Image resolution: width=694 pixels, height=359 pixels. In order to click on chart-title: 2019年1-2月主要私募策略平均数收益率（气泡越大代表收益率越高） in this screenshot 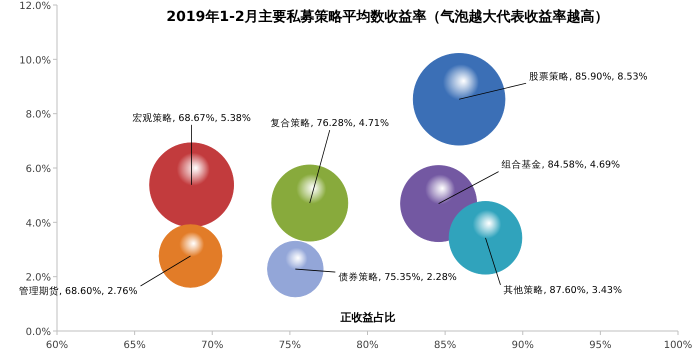, I will do `click(387, 16)`.